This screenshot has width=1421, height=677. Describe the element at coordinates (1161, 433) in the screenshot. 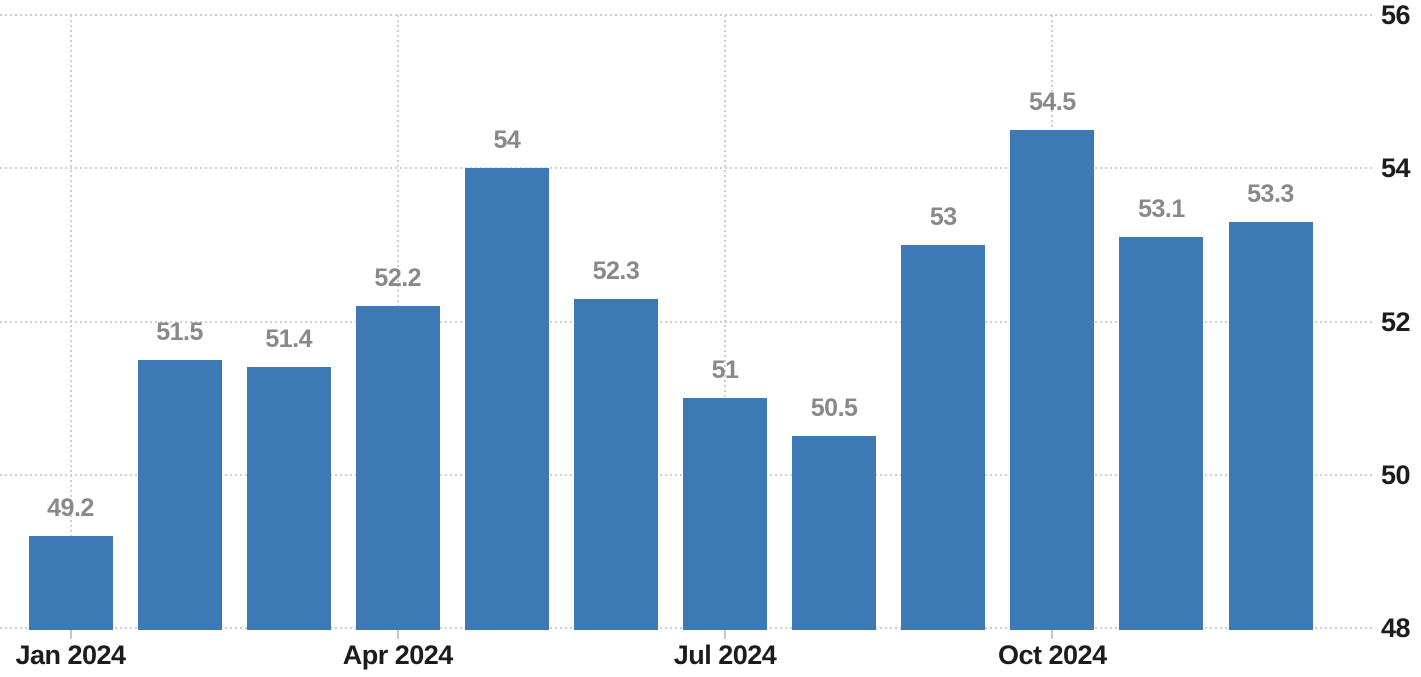

I see `bar-nov-2024` at that location.